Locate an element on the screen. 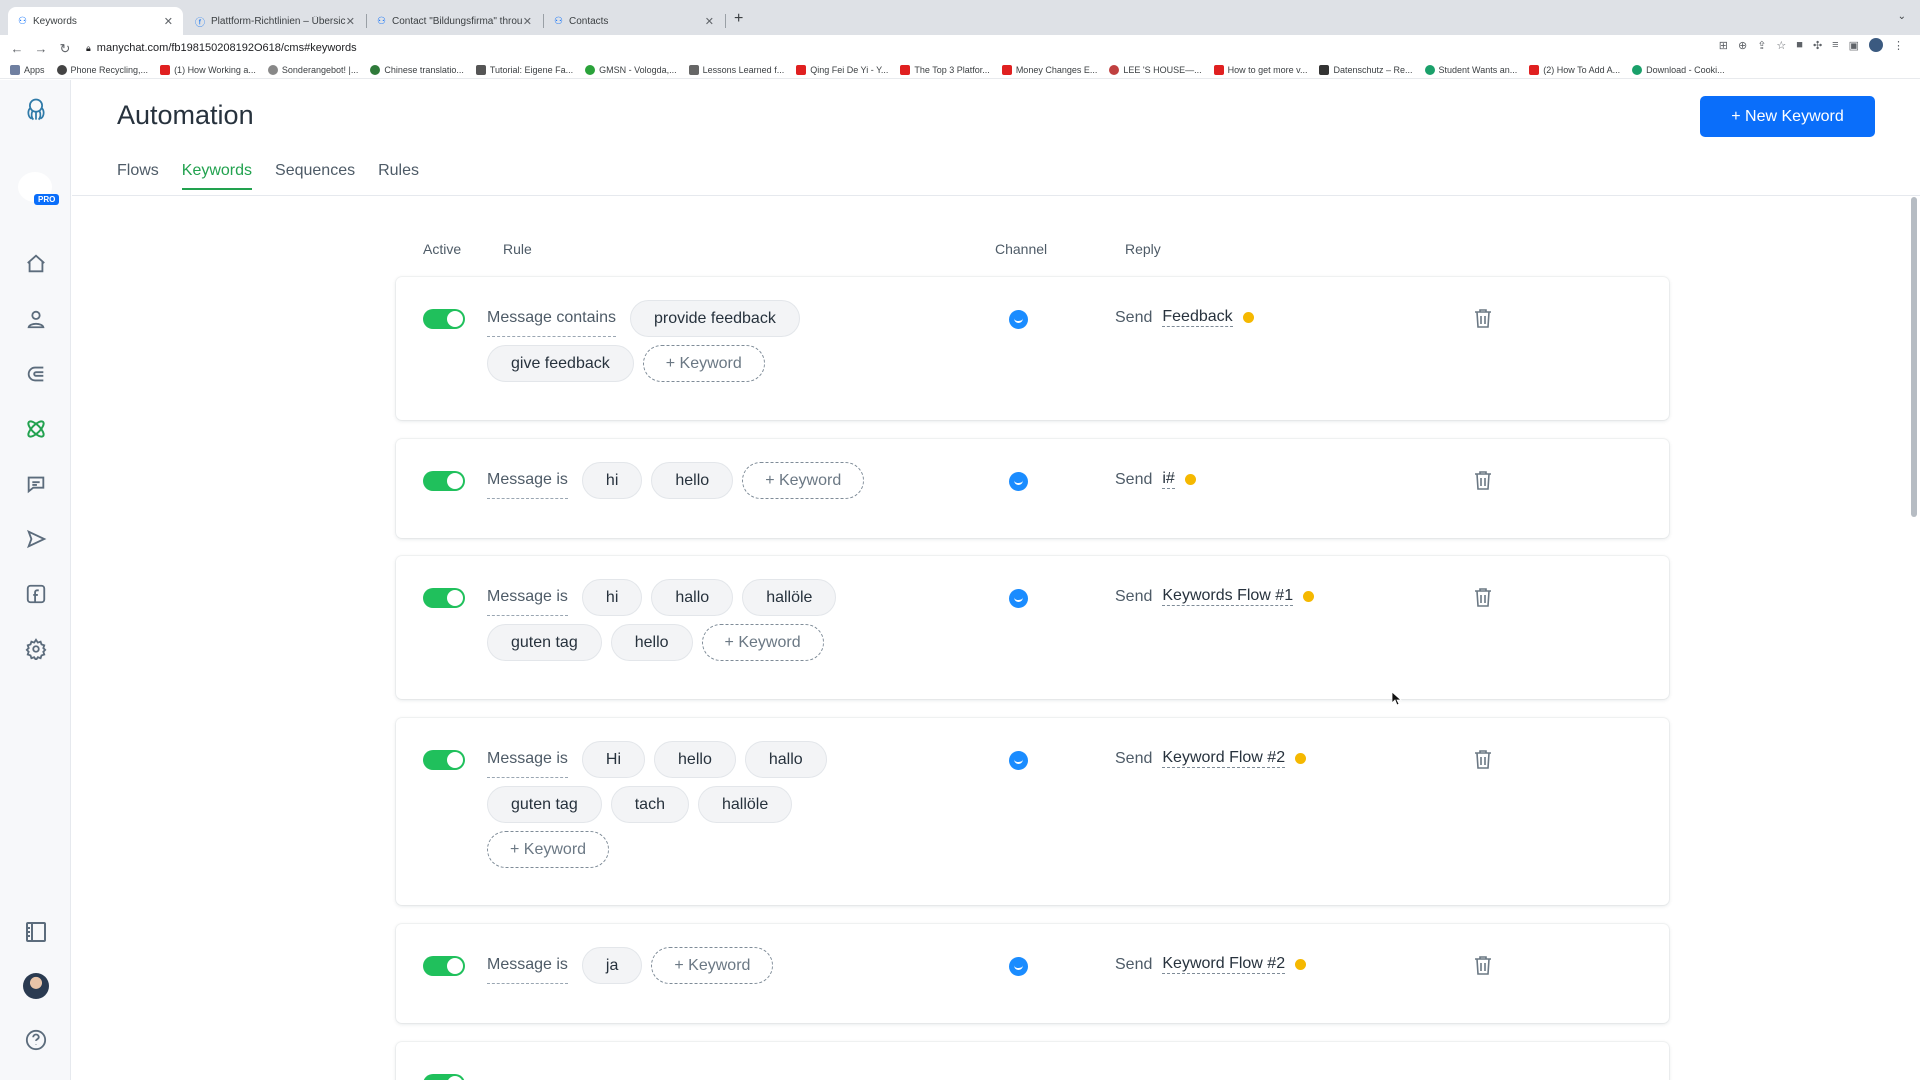  settings-icon is located at coordinates (36, 649).